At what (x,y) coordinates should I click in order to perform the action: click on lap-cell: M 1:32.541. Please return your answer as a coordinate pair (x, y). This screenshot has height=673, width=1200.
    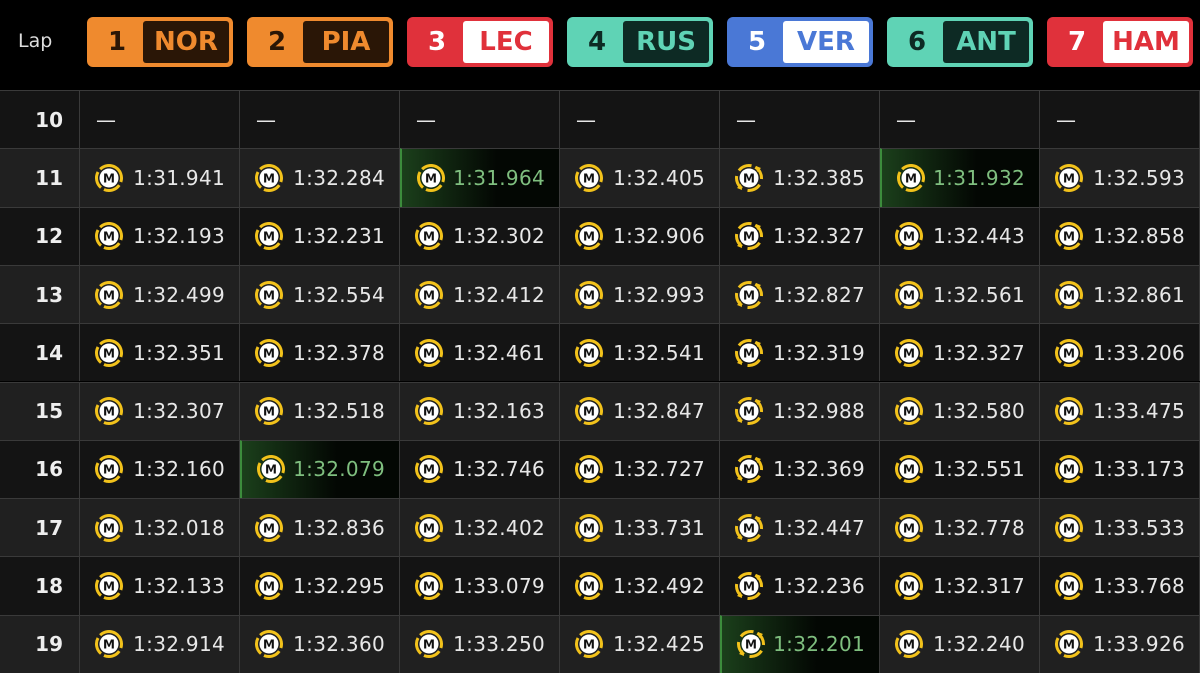
    Looking at the image, I should click on (640, 352).